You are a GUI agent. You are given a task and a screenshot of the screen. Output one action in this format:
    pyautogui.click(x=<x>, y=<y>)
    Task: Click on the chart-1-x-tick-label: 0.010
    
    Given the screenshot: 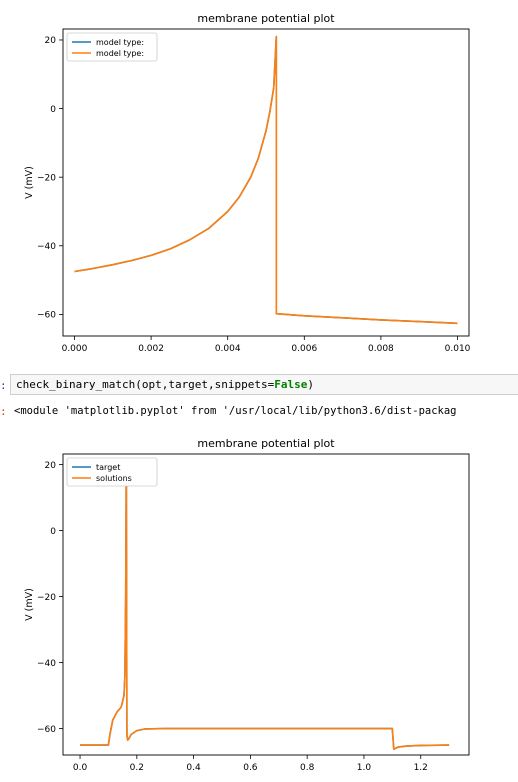 What is the action you would take?
    pyautogui.click(x=458, y=349)
    